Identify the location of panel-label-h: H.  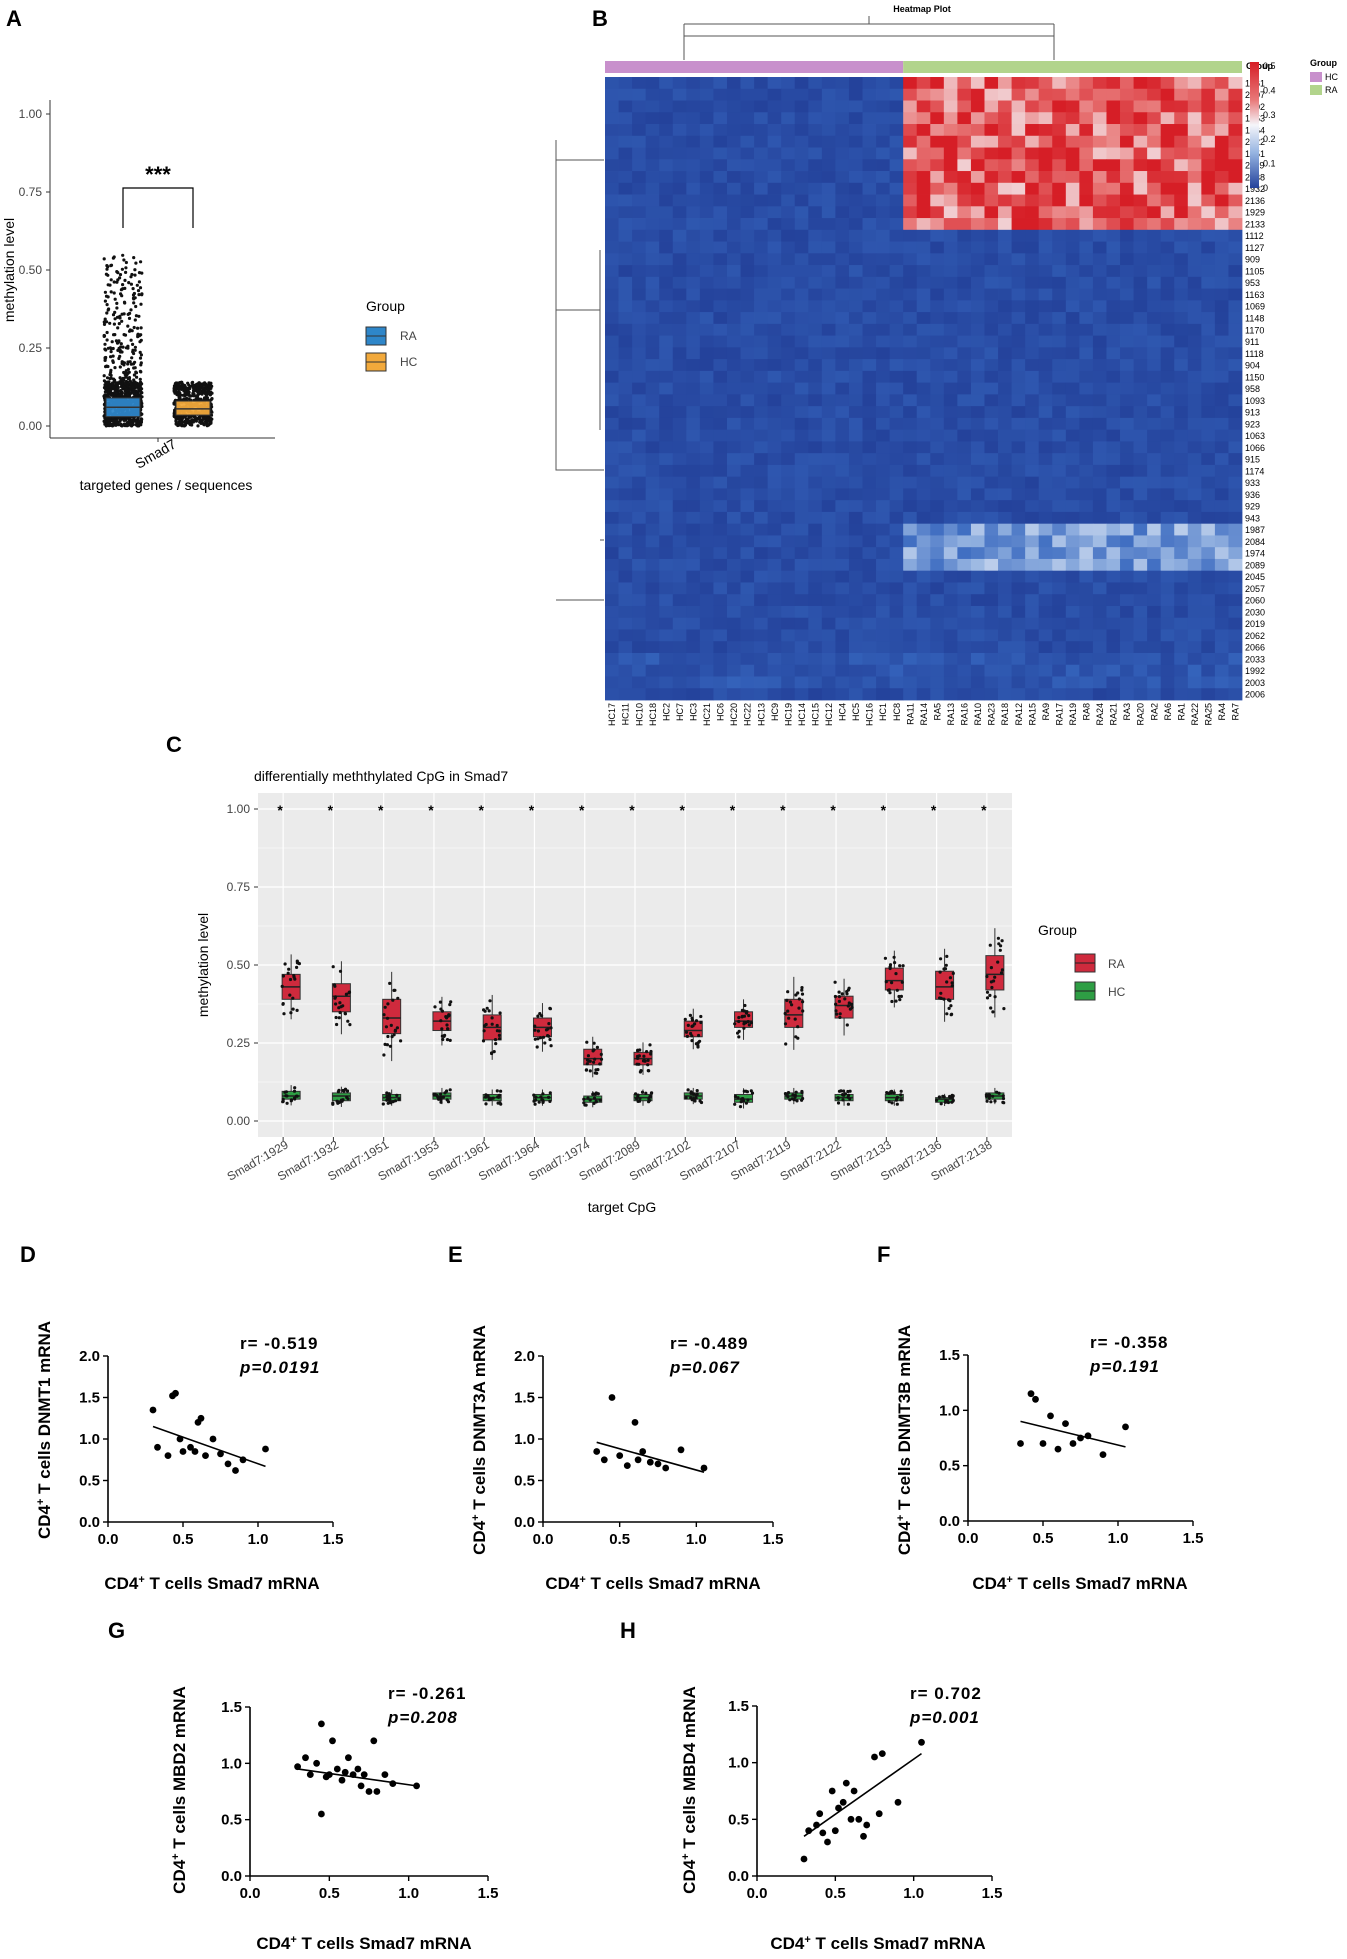
(628, 1630).